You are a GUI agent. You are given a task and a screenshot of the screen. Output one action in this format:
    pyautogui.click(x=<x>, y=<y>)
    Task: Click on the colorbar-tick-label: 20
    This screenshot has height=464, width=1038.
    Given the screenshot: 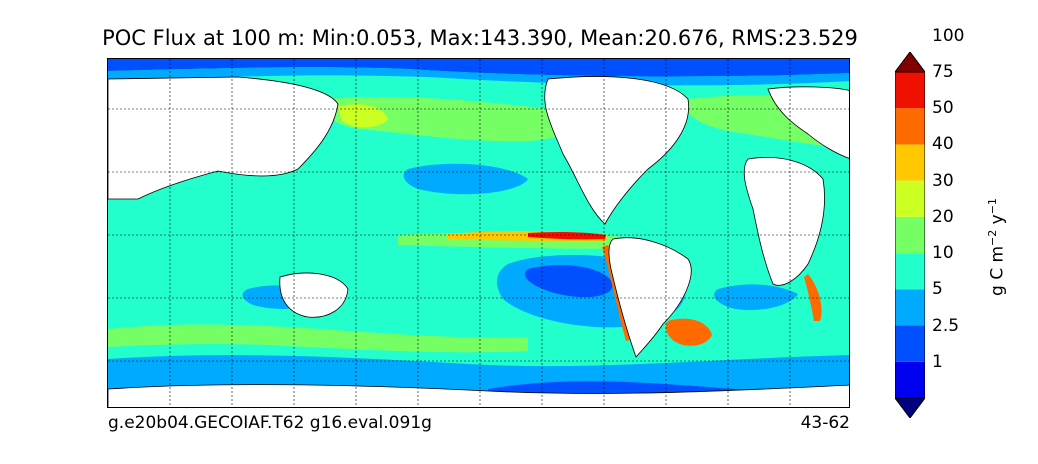 What is the action you would take?
    pyautogui.click(x=943, y=216)
    